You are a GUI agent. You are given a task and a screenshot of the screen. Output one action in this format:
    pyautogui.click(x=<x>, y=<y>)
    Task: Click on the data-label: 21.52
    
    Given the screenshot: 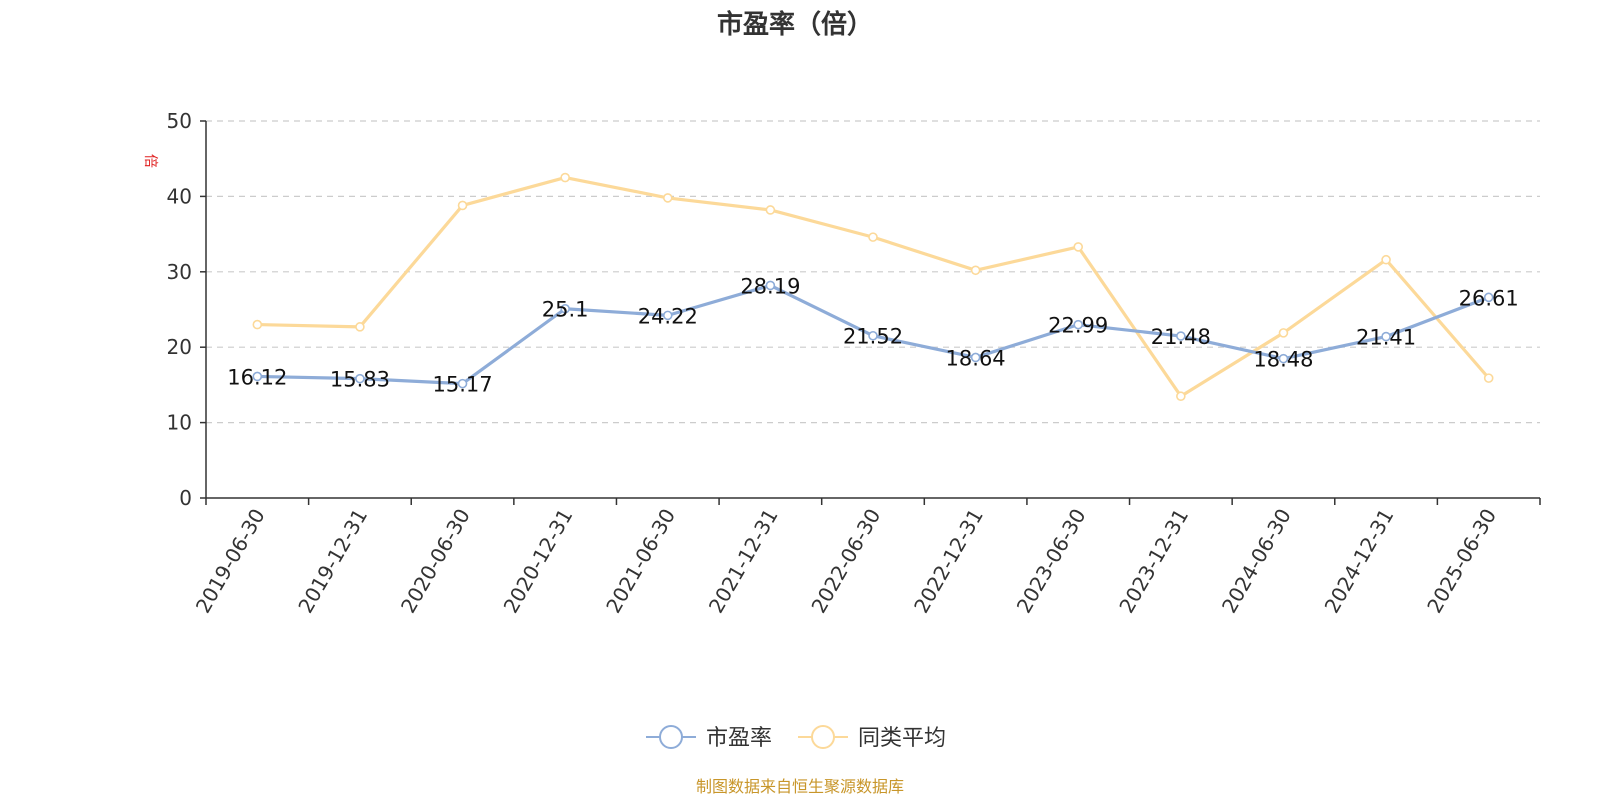 What is the action you would take?
    pyautogui.click(x=873, y=337)
    